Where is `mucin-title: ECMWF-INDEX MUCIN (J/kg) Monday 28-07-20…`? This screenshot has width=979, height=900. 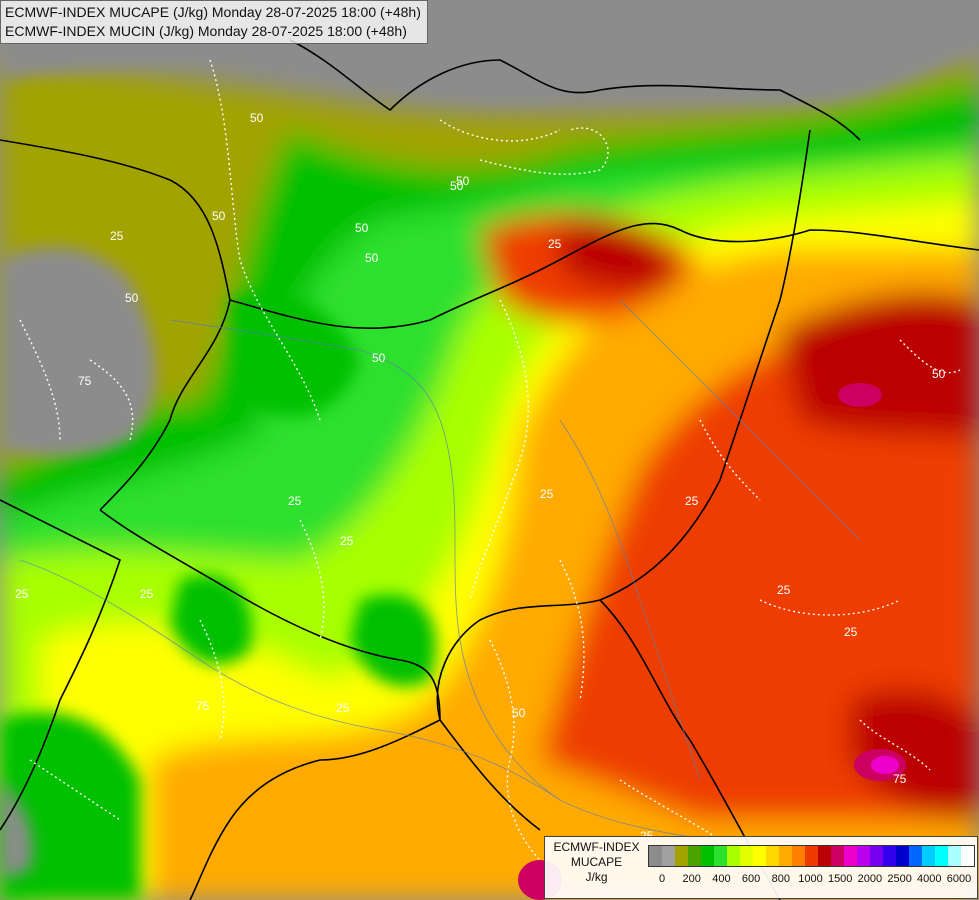
mucin-title: ECMWF-INDEX MUCIN (J/kg) Monday 28-07-20… is located at coordinates (206, 31).